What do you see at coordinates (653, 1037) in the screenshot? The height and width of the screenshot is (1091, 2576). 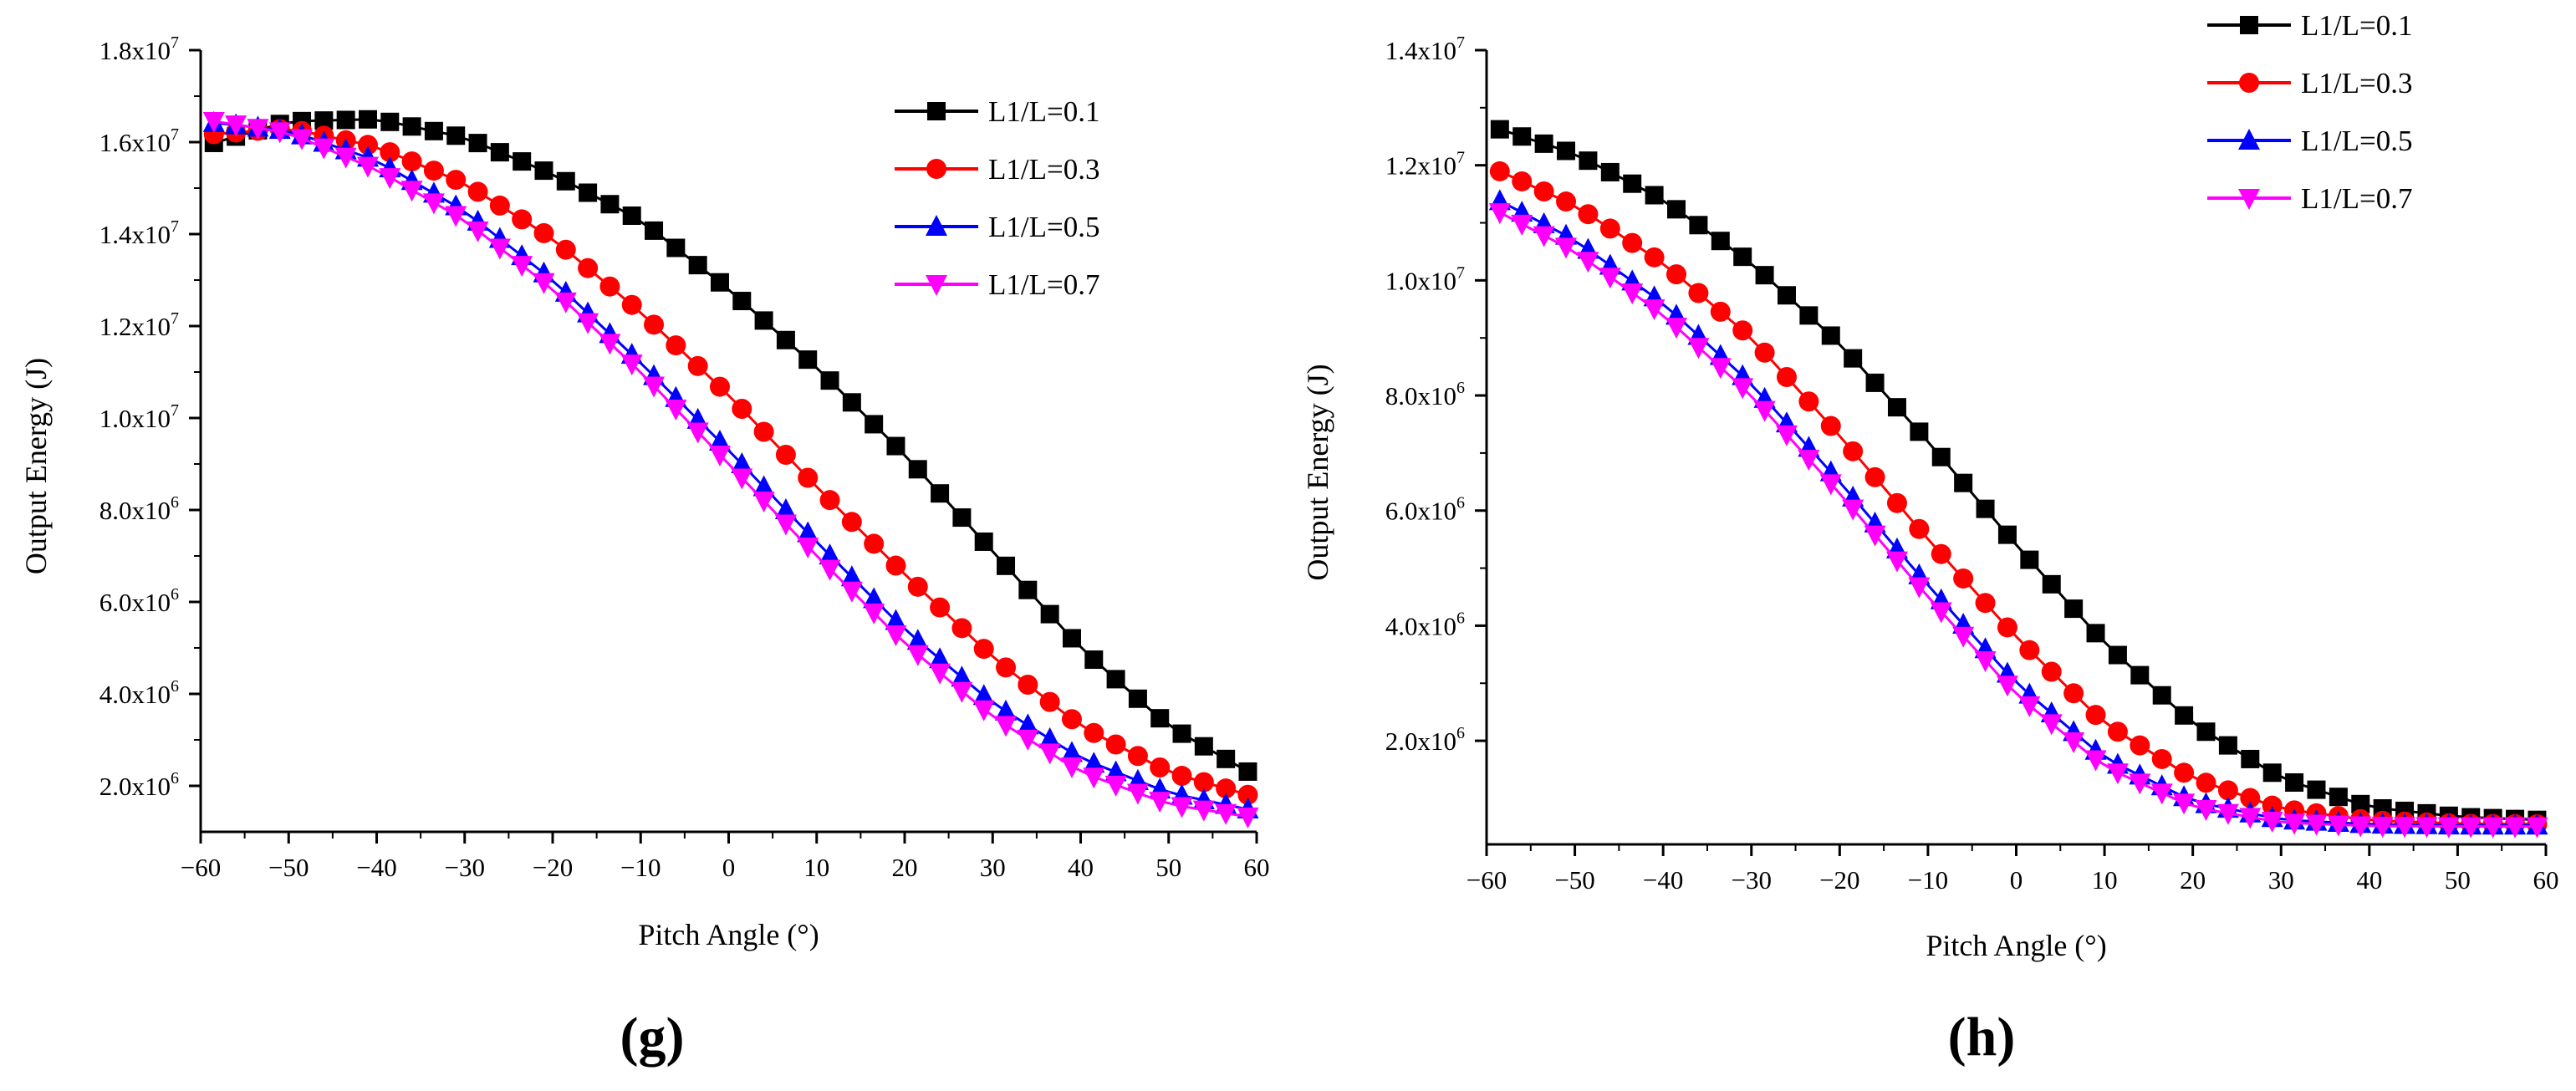 I see `panel-label: (g)` at bounding box center [653, 1037].